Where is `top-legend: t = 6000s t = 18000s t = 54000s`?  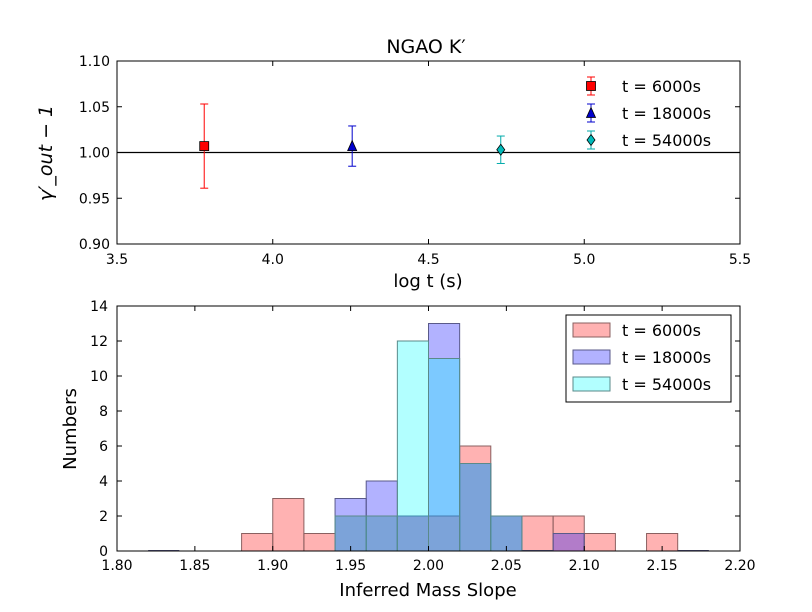
top-legend: t = 6000s t = 18000s t = 54000s is located at coordinates (648, 113).